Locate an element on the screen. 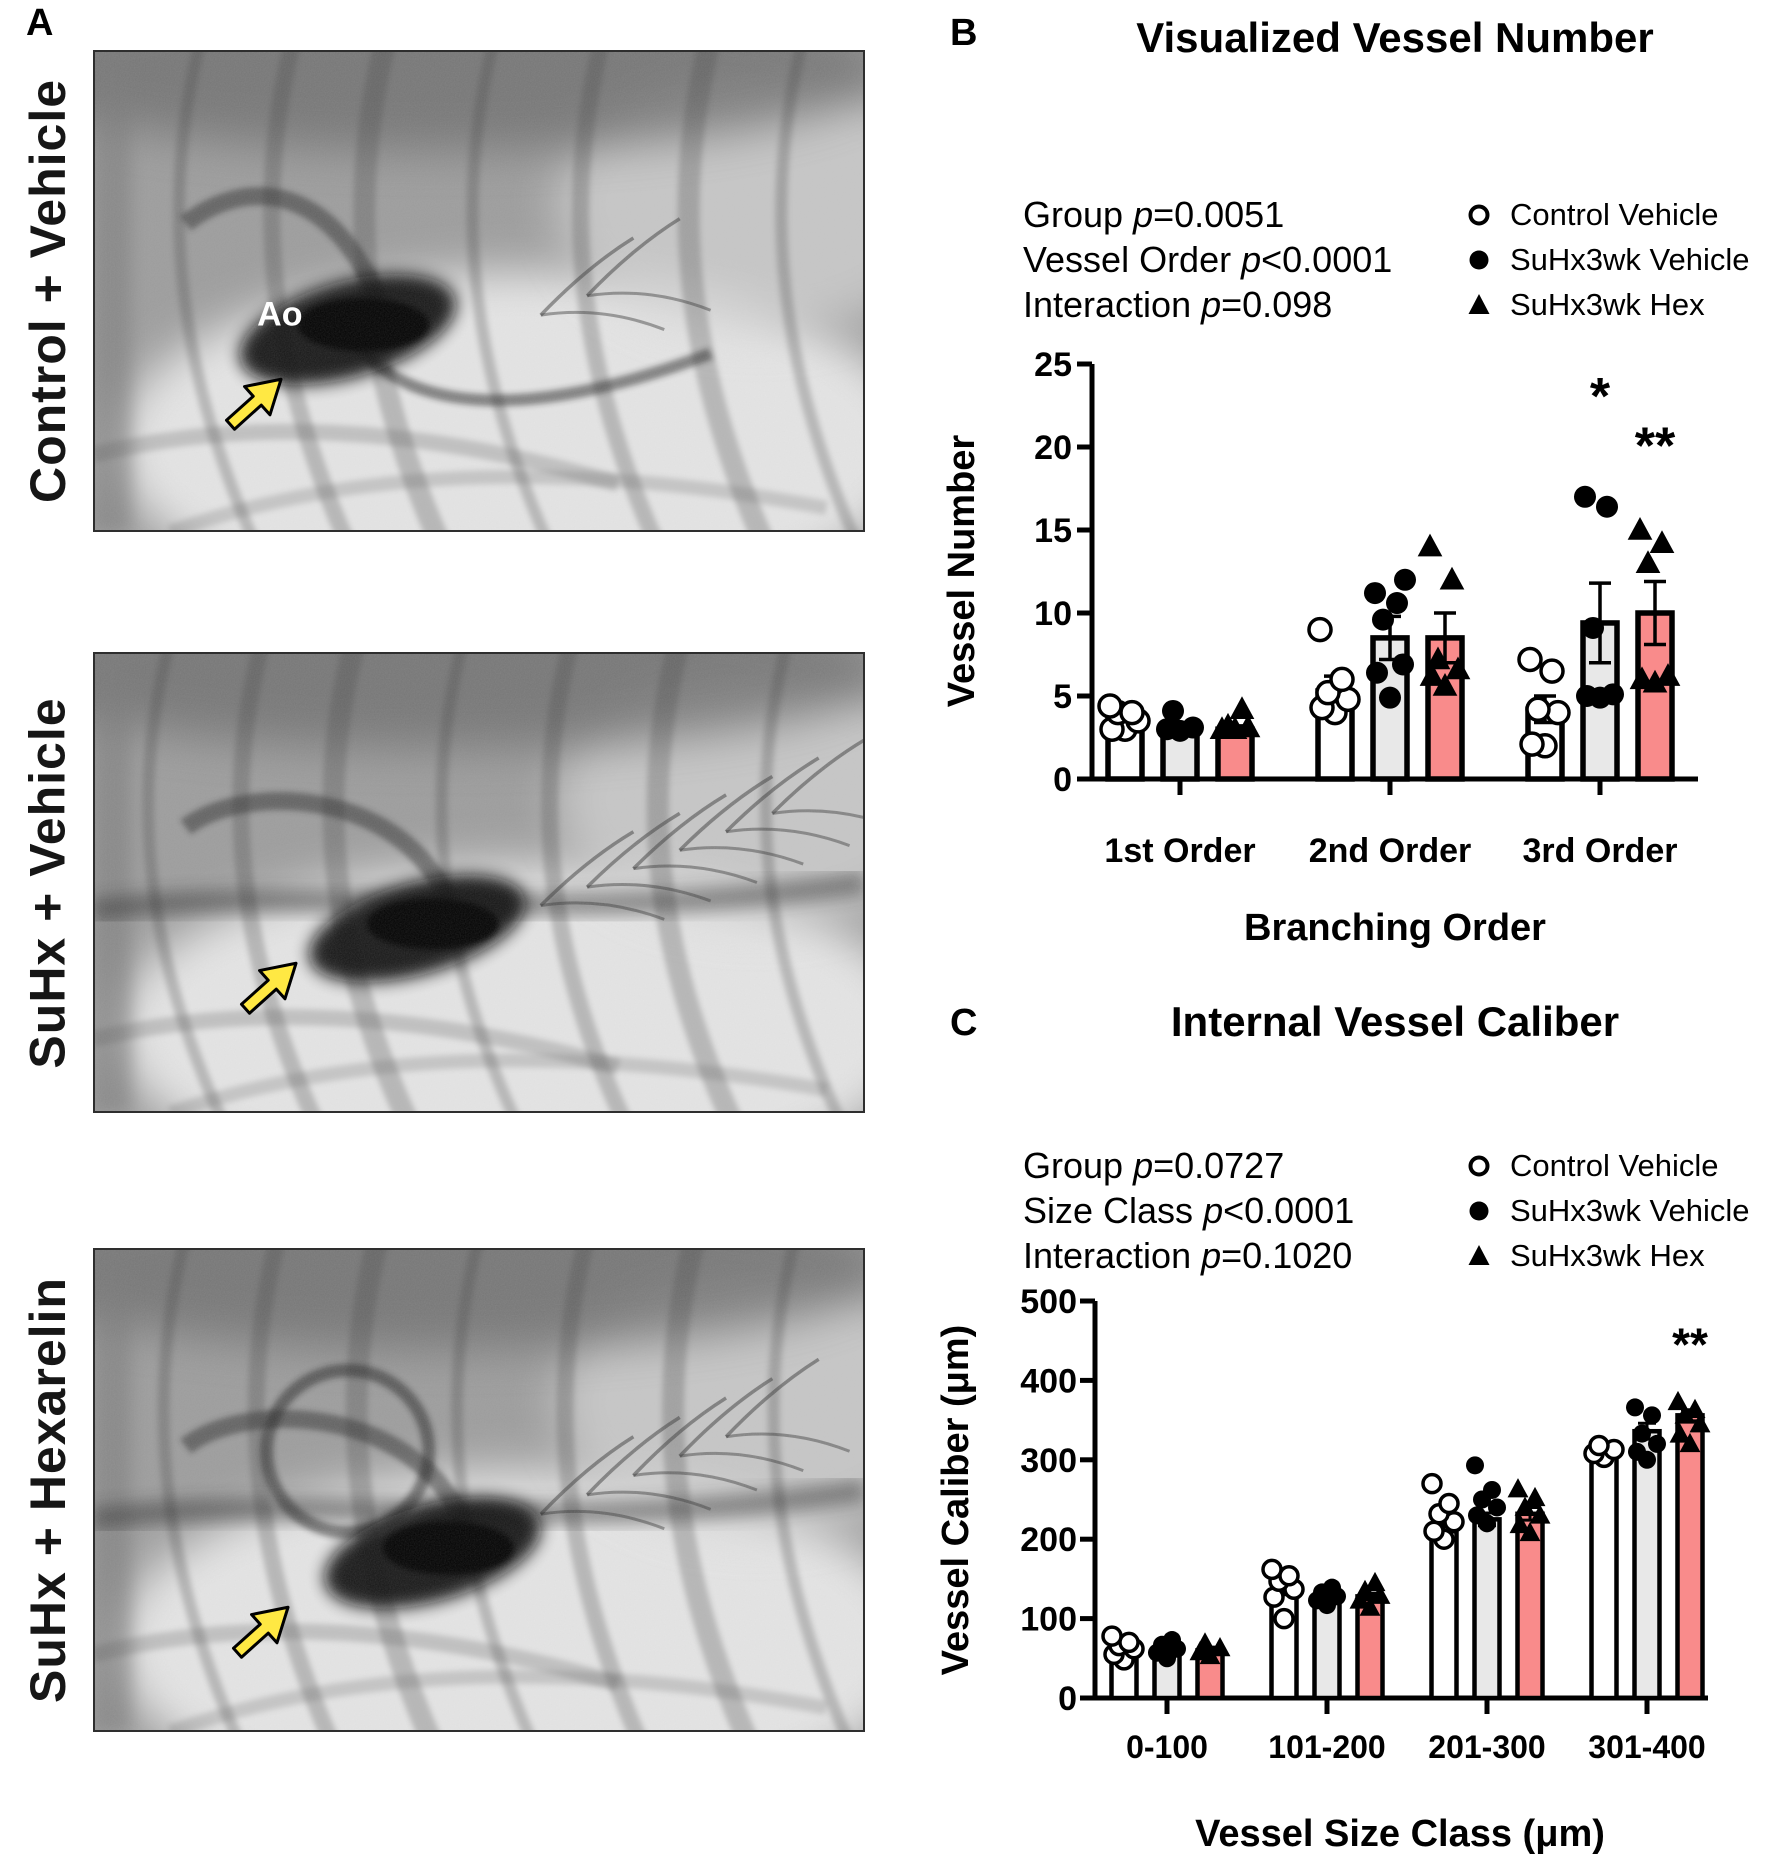  xray-row-label-text: SuHx + Vehicle is located at coordinates (48, 882).